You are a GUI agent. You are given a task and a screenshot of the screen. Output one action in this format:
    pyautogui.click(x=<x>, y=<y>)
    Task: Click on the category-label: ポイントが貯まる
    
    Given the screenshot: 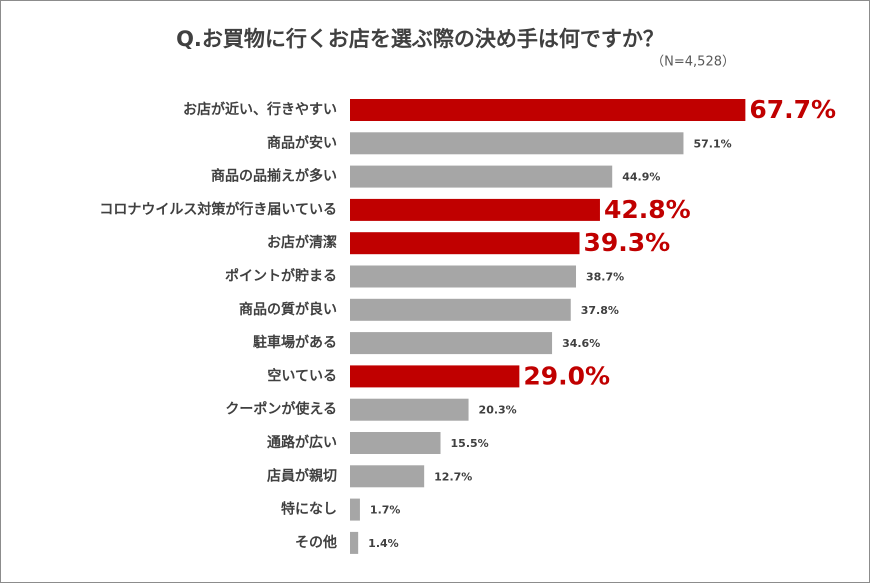 What is the action you would take?
    pyautogui.click(x=281, y=276)
    